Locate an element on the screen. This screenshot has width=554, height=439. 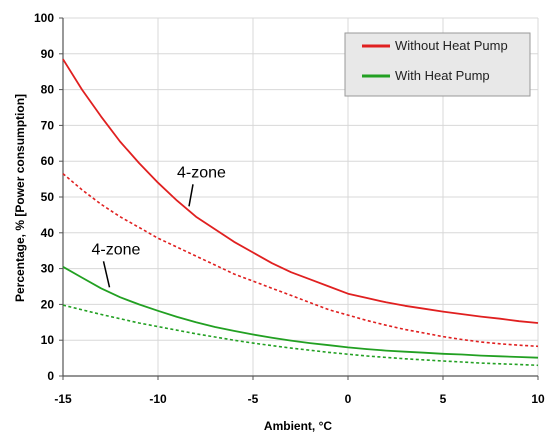
y-tick-label: 60 is located at coordinates (48, 161).